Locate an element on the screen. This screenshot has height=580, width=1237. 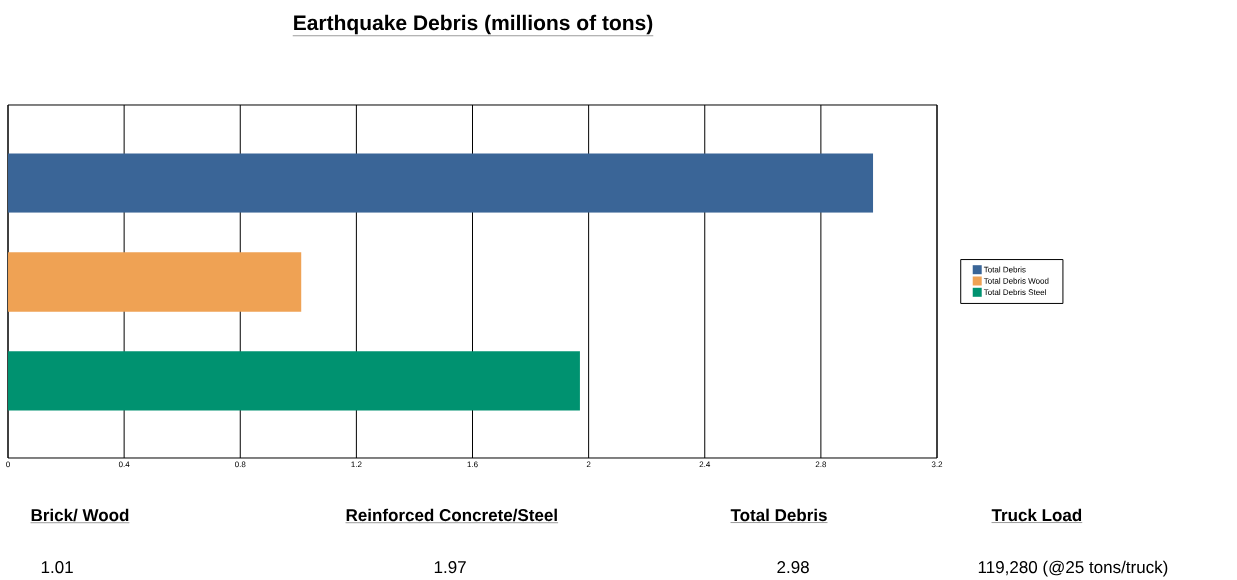
x-tick-label: 2.4 is located at coordinates (705, 464).